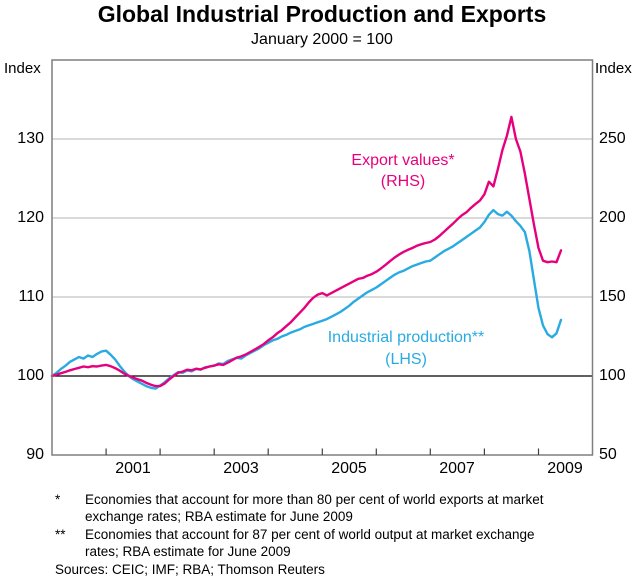 The width and height of the screenshot is (644, 582). Describe the element at coordinates (403, 181) in the screenshot. I see `export-values-axis-note: (RHS)` at that location.